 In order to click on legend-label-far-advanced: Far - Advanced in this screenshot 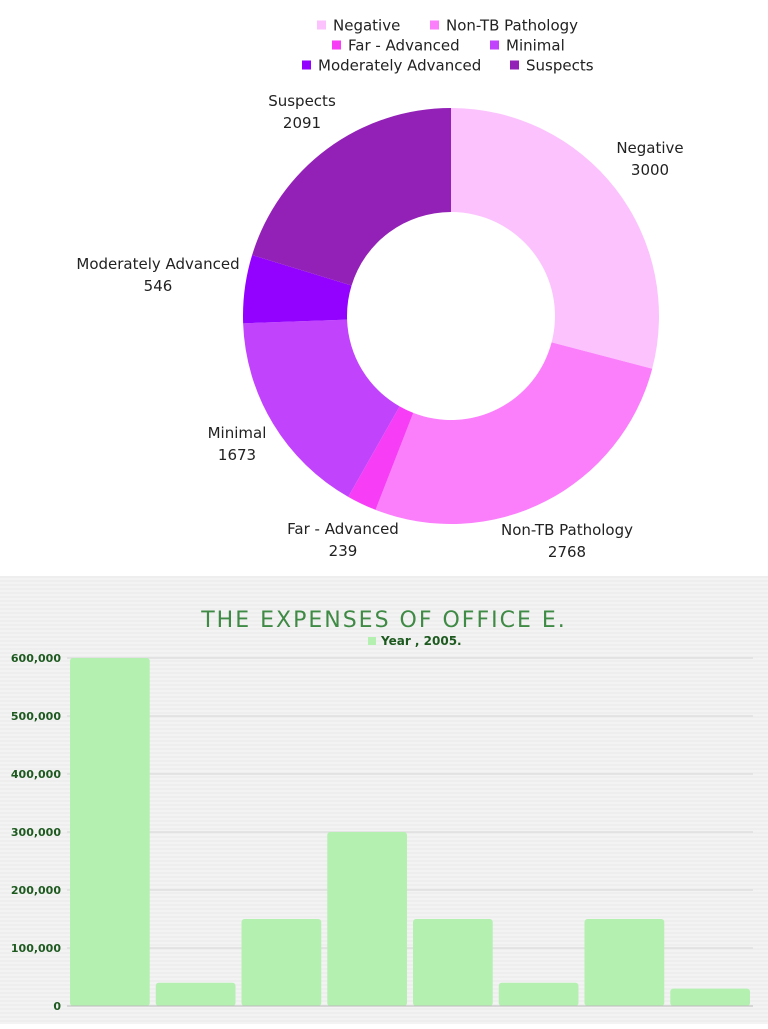, I will do `click(404, 46)`.